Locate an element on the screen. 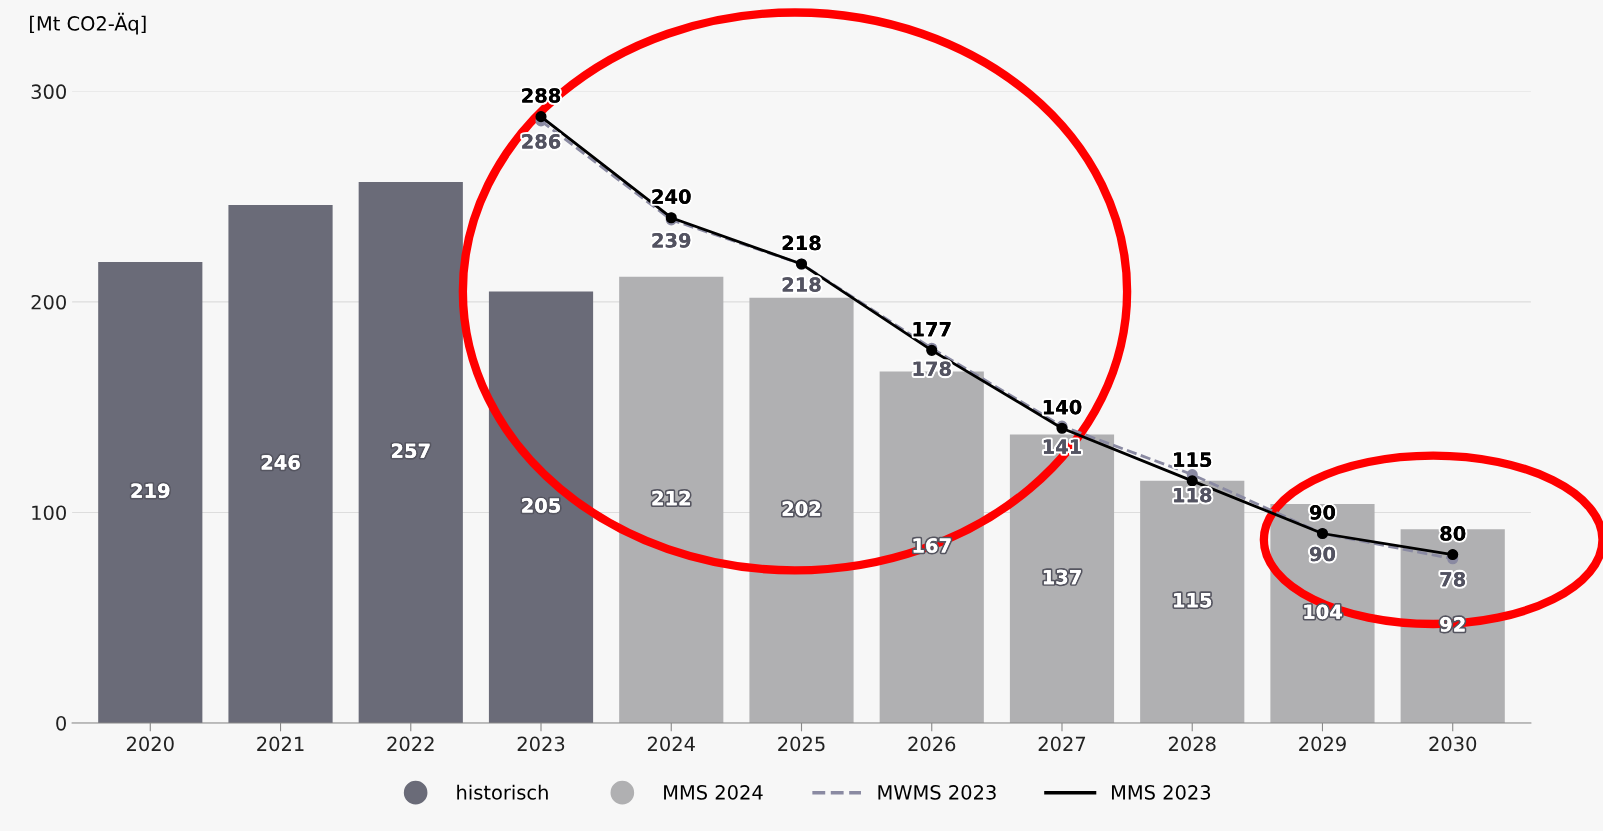 This screenshot has width=1603, height=831. x-tick-label: 2026 is located at coordinates (932, 744).